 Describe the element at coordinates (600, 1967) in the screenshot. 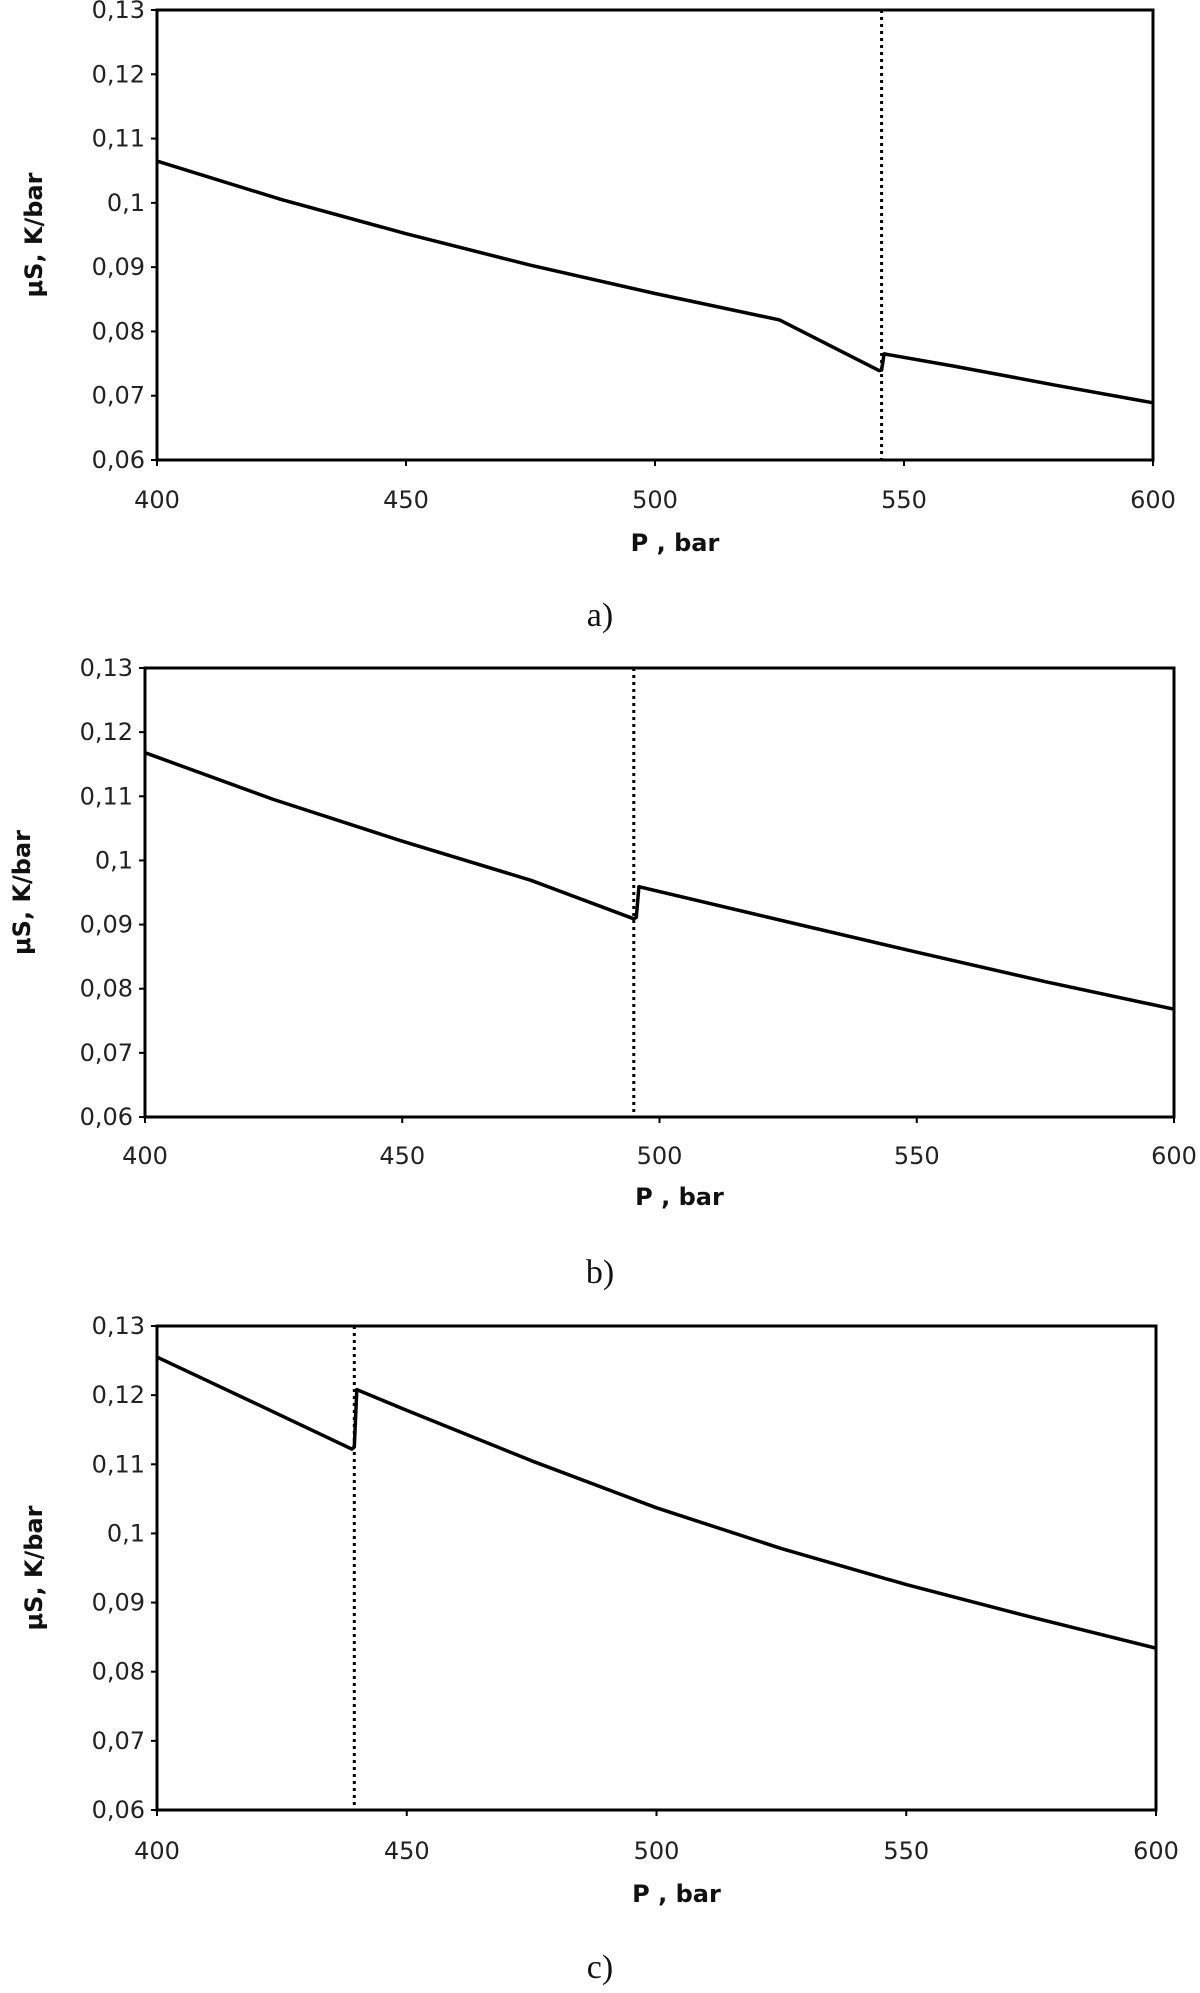

I see `panel-caption: c)` at that location.